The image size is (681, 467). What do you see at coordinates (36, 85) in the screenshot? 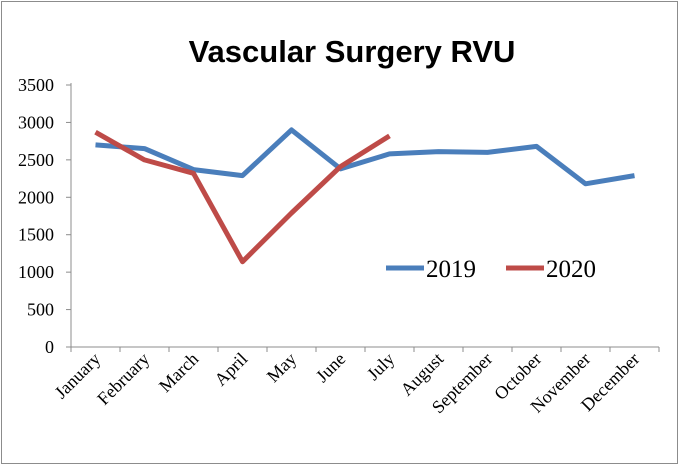
I see `y-tick-label: 3500` at bounding box center [36, 85].